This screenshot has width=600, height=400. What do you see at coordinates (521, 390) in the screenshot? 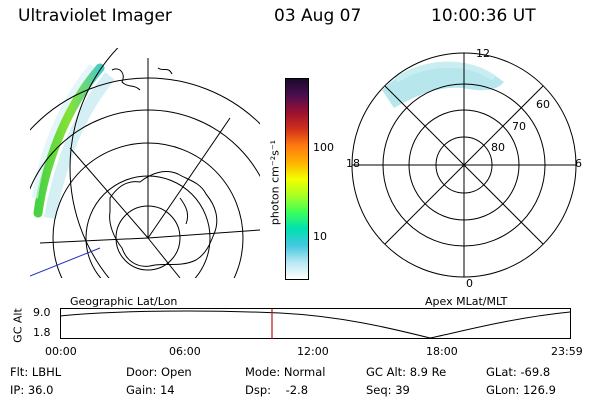
I see `glon-status: GLon: 126.9` at bounding box center [521, 390].